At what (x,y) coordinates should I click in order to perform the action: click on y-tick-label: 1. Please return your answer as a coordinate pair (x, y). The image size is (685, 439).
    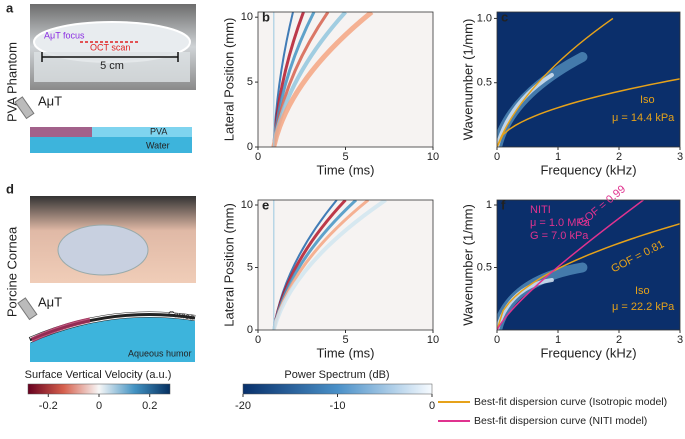
    Looking at the image, I should click on (489, 205).